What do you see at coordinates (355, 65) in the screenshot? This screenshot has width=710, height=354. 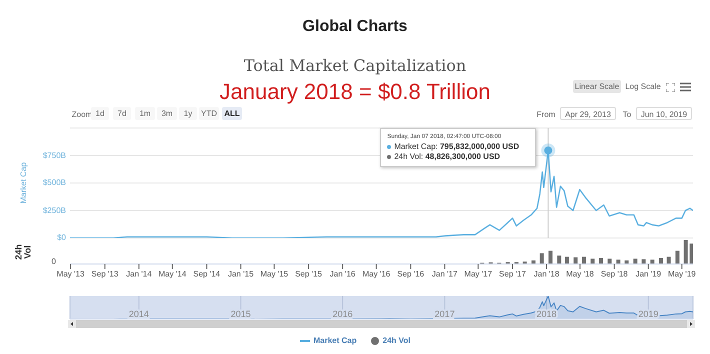 I see `chart-subtitle: Total Market Capitalization` at bounding box center [355, 65].